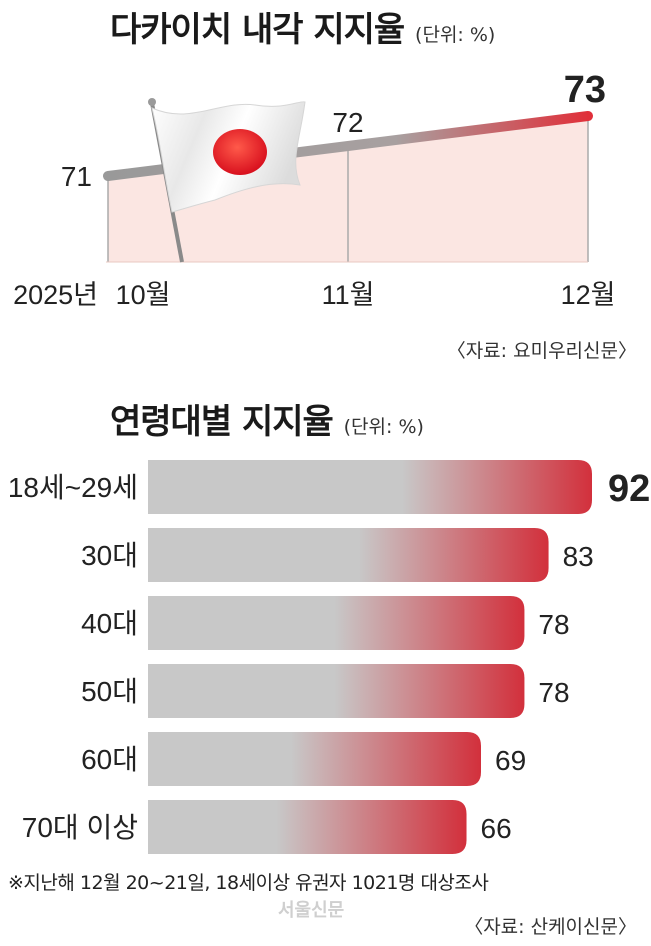  Describe the element at coordinates (629, 489) in the screenshot. I see `bar-value-label: 92` at that location.